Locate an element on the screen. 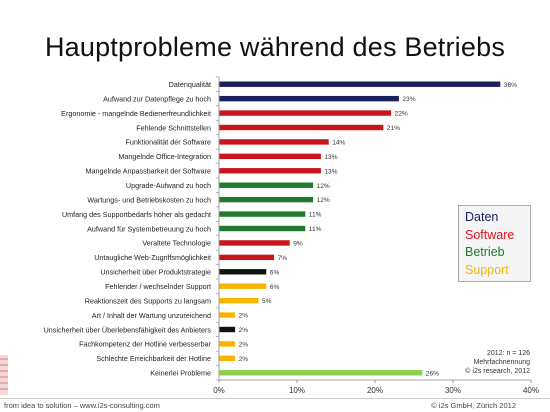 This screenshot has width=550, height=412. value-label: 21% is located at coordinates (393, 128).